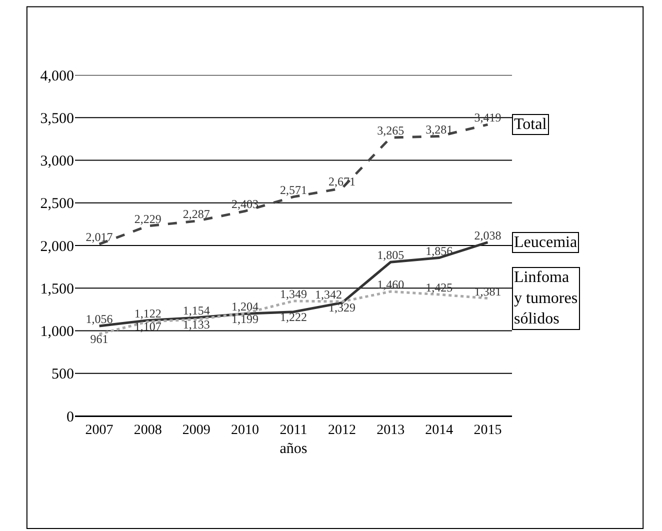 The height and width of the screenshot is (531, 662). What do you see at coordinates (244, 319) in the screenshot?
I see `data-label: 1,199` at bounding box center [244, 319].